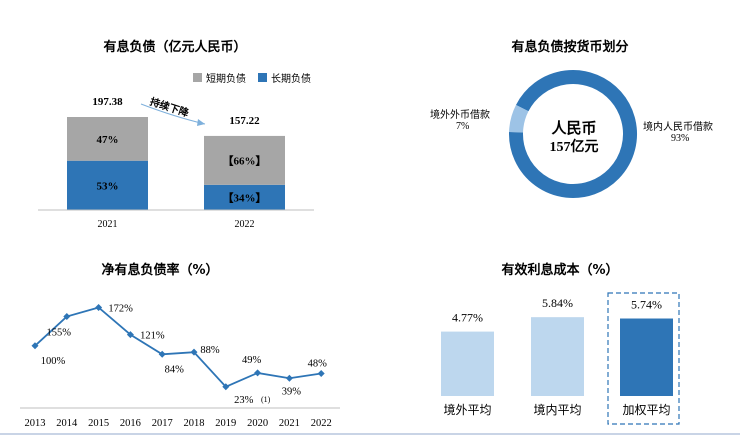  Describe the element at coordinates (210, 350) in the screenshot. I see `data-label-2018: 88%` at that location.